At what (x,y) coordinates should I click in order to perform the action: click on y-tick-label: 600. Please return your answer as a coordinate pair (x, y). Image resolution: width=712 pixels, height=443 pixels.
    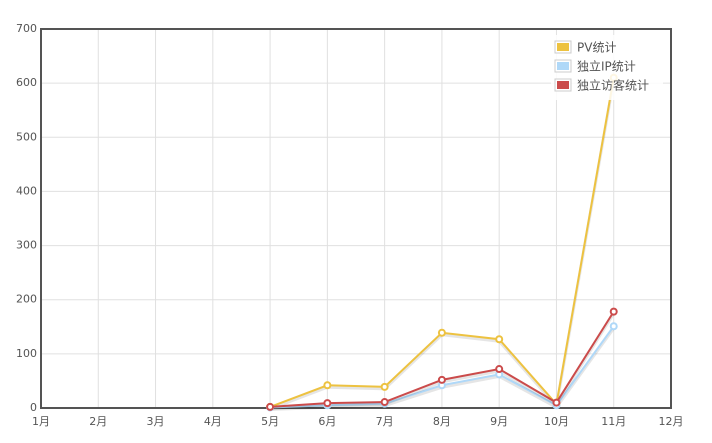
    Looking at the image, I should click on (26, 82).